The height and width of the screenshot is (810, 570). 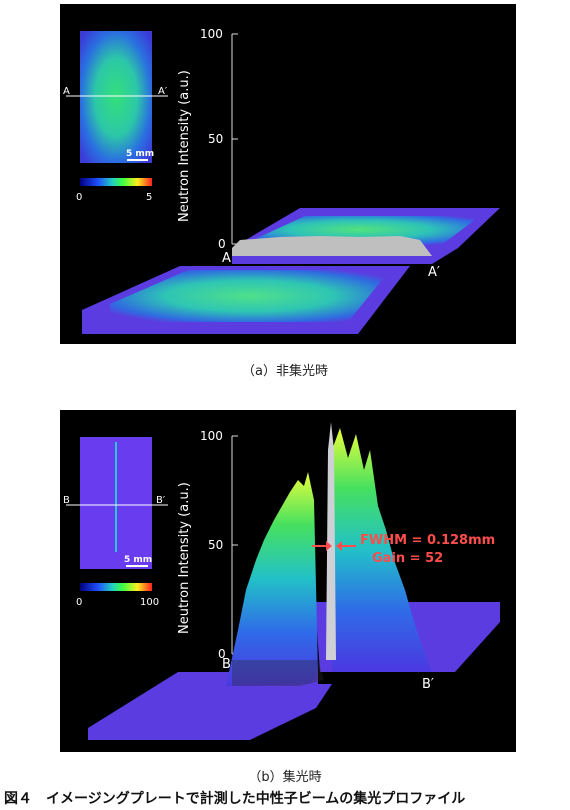 What do you see at coordinates (79, 197) in the screenshot?
I see `colorbar-min-a: 0` at bounding box center [79, 197].